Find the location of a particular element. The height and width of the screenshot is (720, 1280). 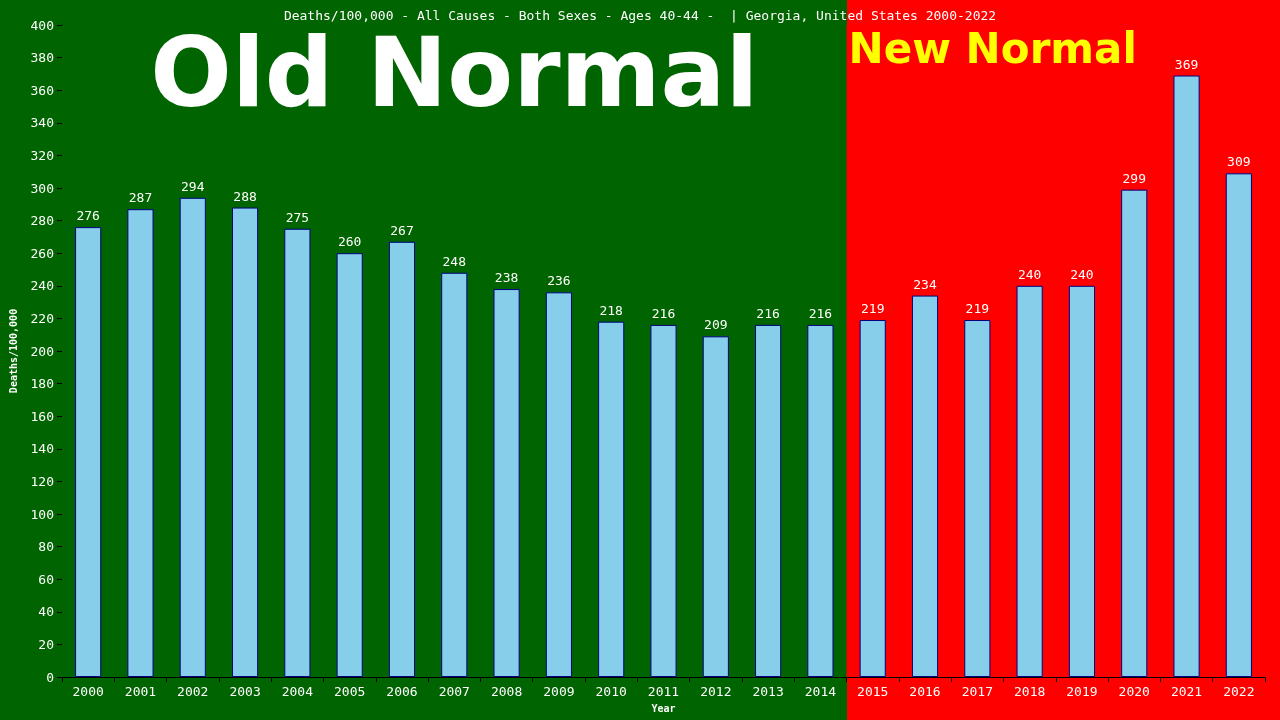

y-tick-label: 240 is located at coordinates (42, 286).